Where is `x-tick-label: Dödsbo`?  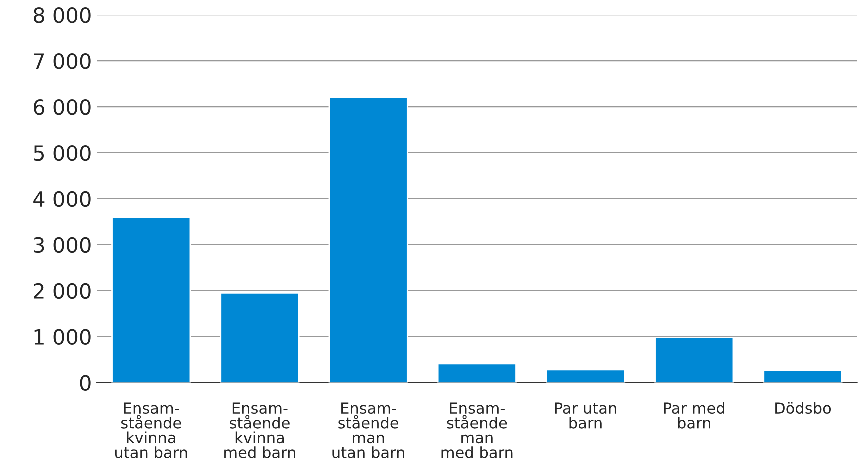 x-tick-label: Dödsbo is located at coordinates (804, 408).